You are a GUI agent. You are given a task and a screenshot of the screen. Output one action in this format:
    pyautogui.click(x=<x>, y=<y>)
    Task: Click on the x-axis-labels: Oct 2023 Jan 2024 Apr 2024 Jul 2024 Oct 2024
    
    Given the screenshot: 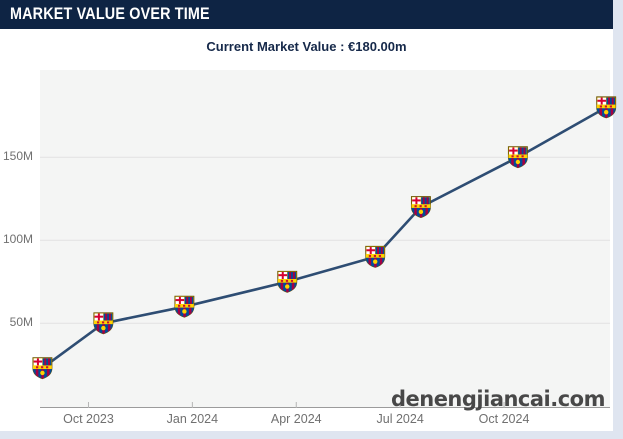 What is the action you would take?
    pyautogui.click(x=325, y=421)
    